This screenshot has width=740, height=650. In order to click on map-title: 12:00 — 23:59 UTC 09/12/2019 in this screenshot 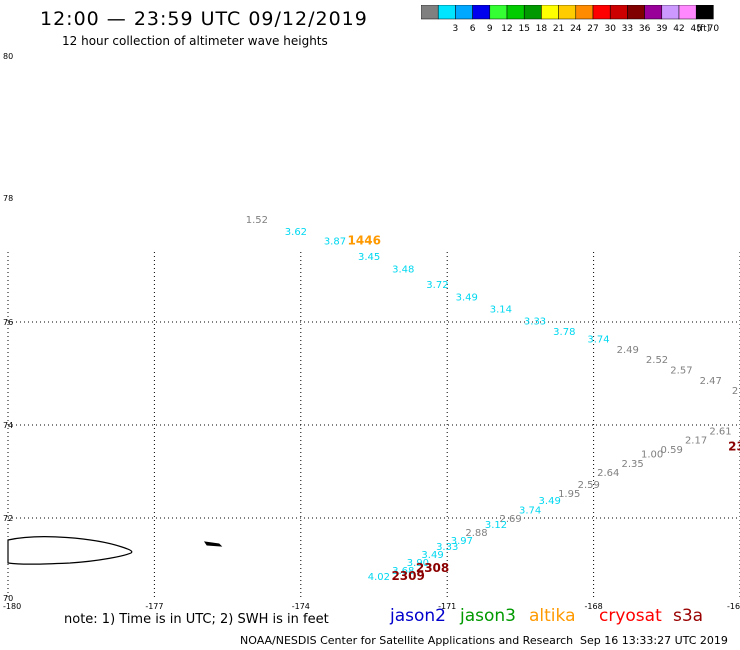, I will do `click(204, 19)`.